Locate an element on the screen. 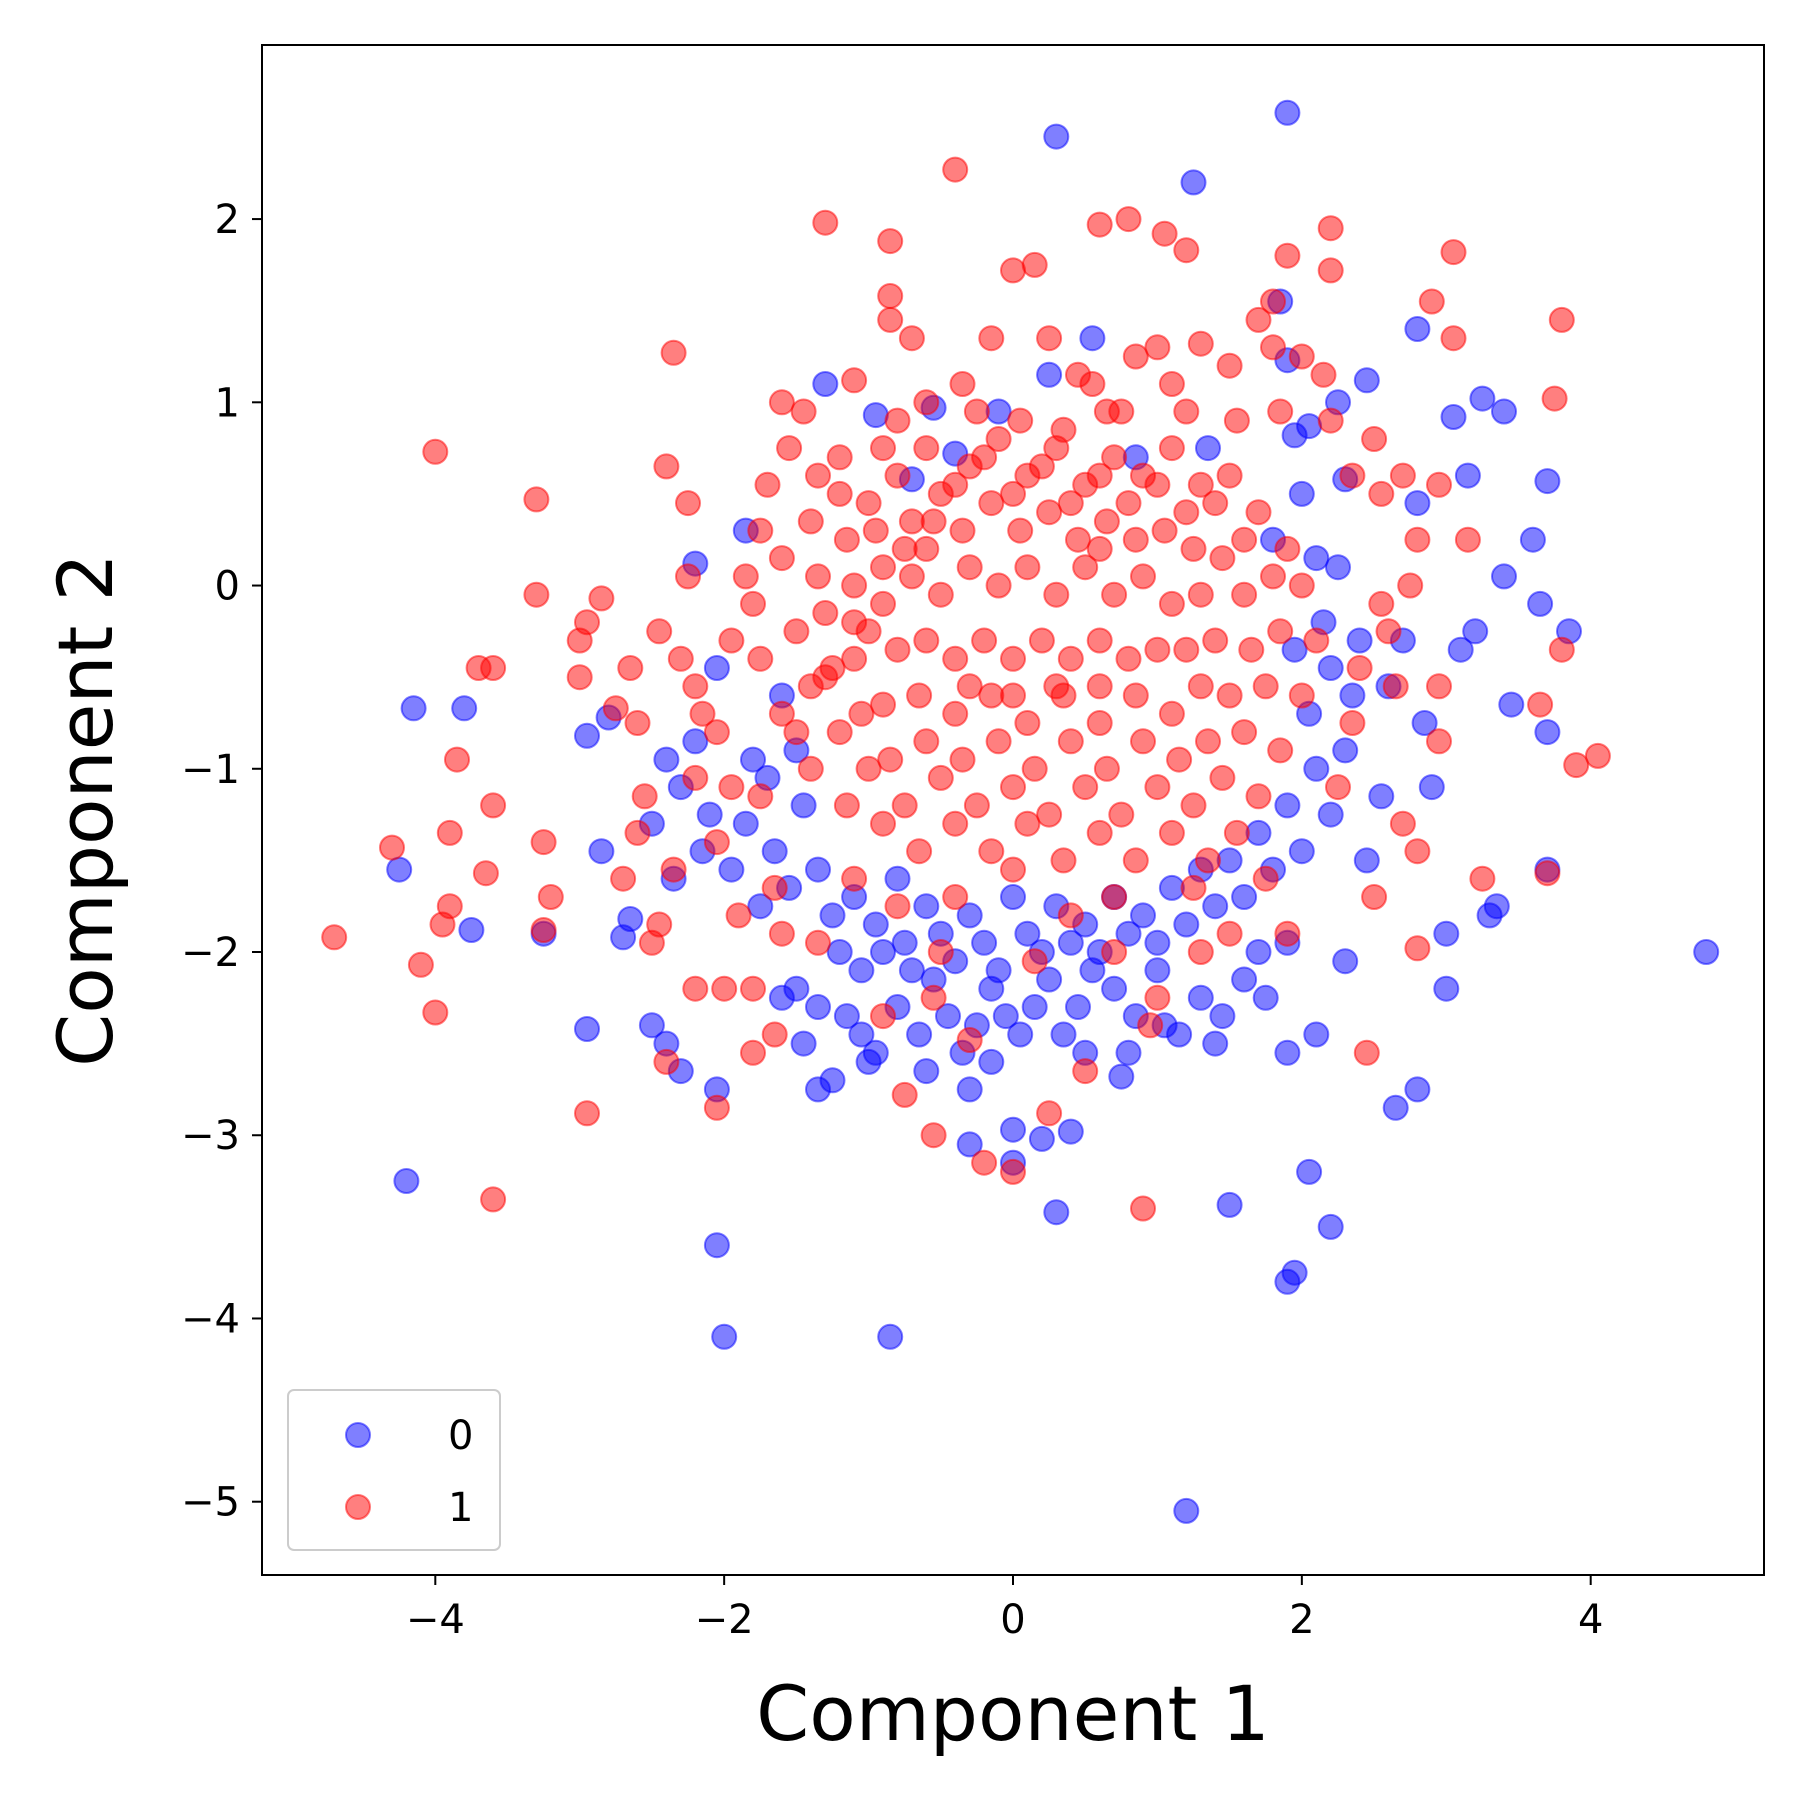 The image size is (1800, 1800). x-tick-label: −2 is located at coordinates (724, 1620).